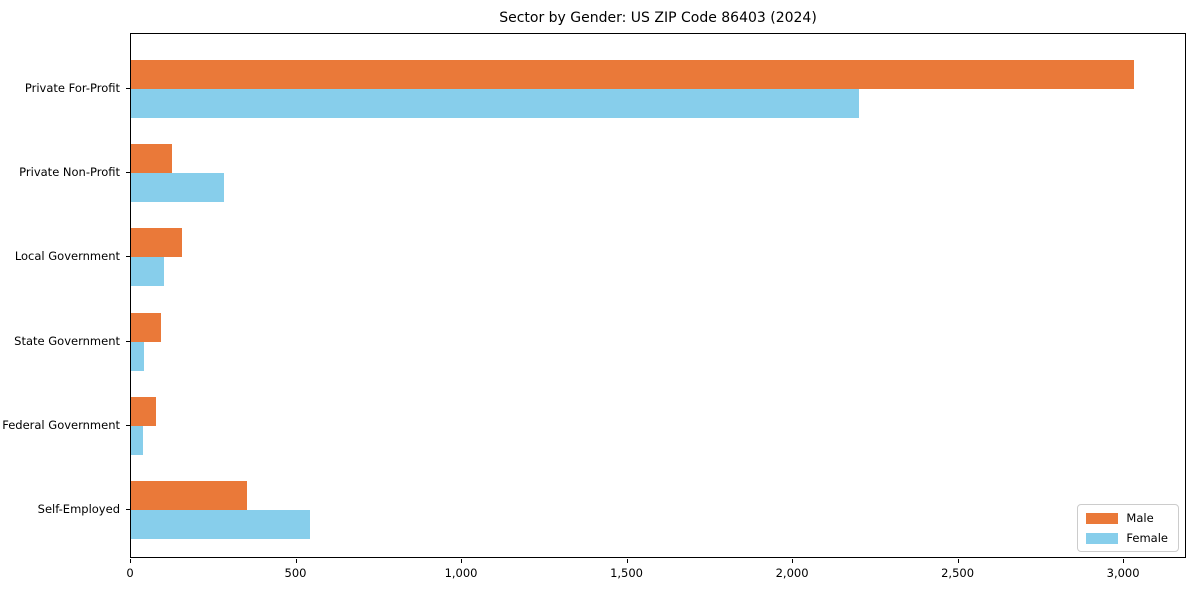 This screenshot has width=1200, height=600. Describe the element at coordinates (627, 573) in the screenshot. I see `xtick-label-1-500: 1,500` at that location.